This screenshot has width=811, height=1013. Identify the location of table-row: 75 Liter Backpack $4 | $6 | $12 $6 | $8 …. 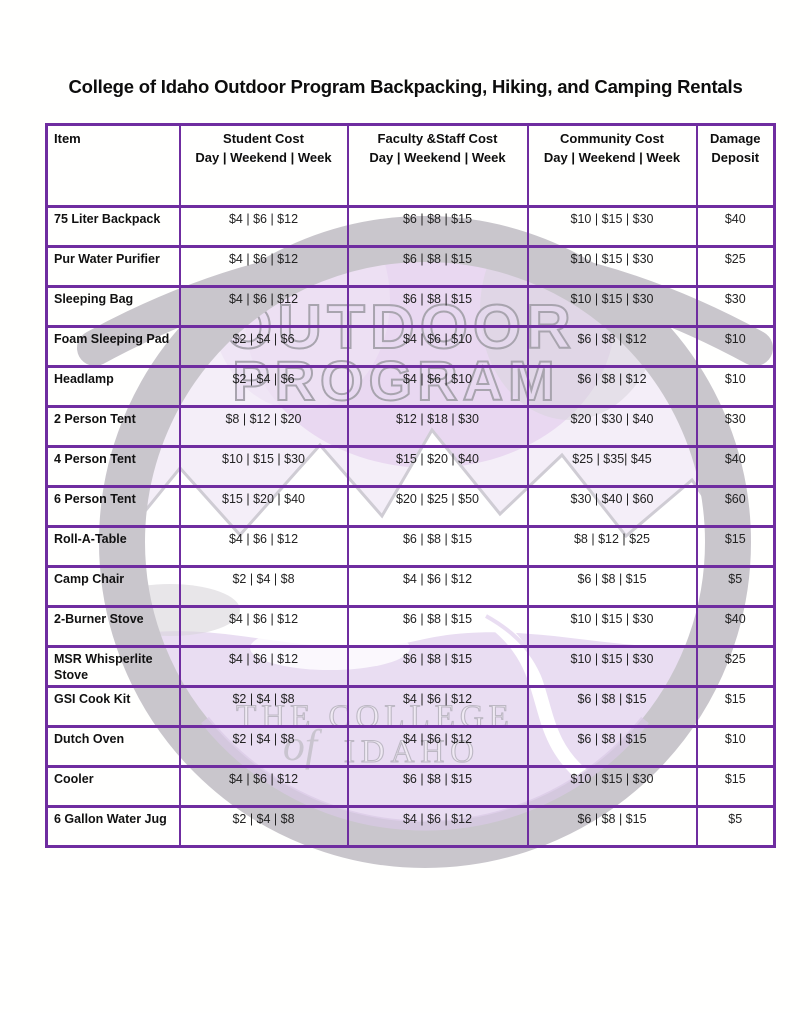
(410, 226).